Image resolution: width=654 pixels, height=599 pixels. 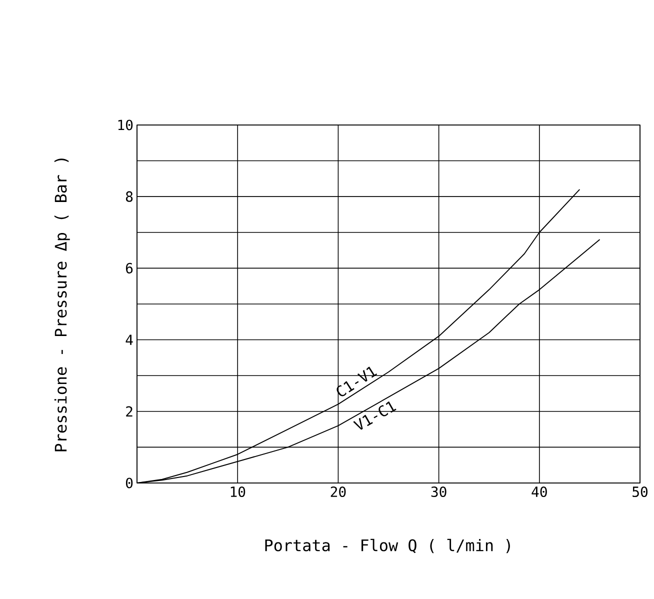 I want to click on y-tick-label: 6, so click(x=129, y=268).